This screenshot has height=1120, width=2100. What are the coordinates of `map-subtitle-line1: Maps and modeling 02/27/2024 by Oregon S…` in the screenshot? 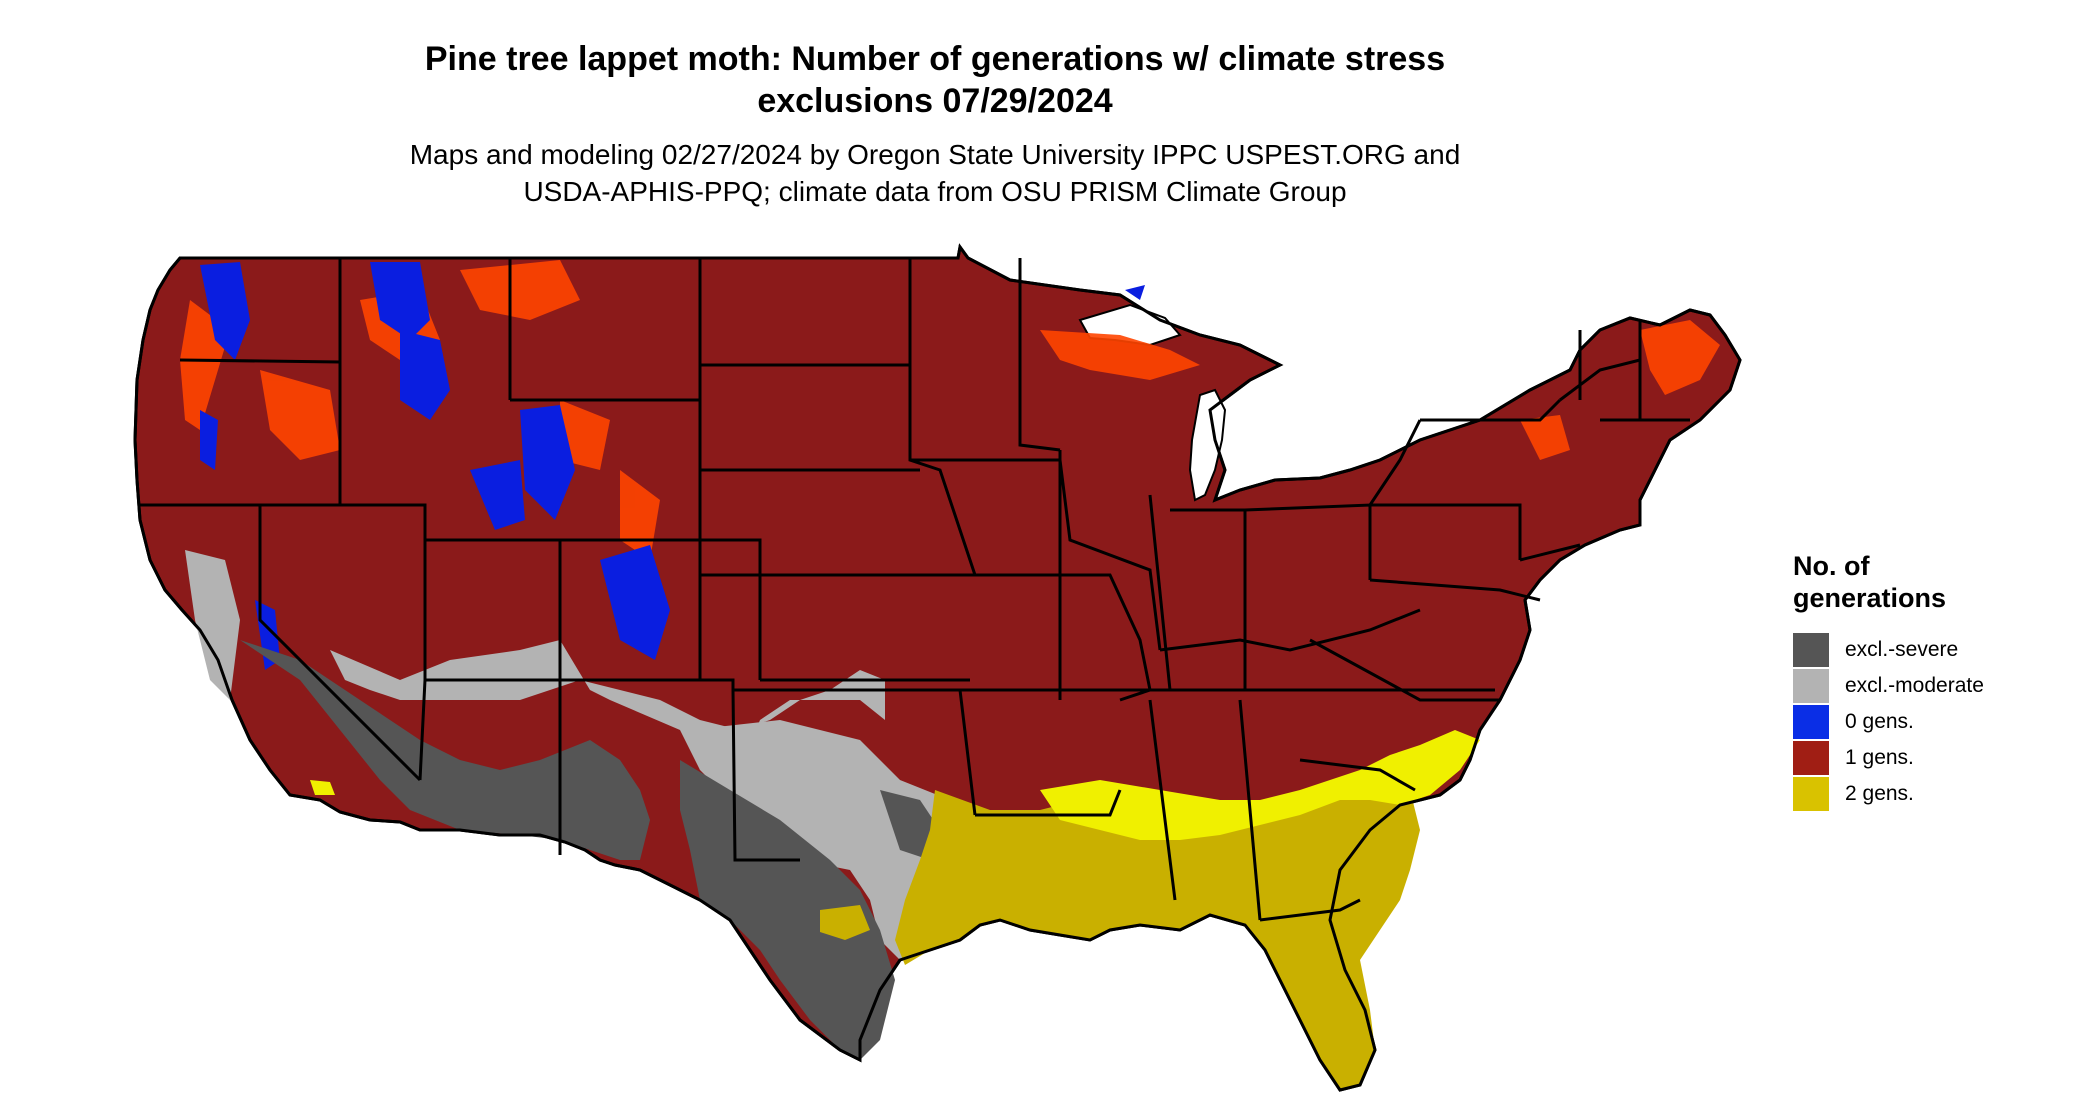 It's located at (935, 154).